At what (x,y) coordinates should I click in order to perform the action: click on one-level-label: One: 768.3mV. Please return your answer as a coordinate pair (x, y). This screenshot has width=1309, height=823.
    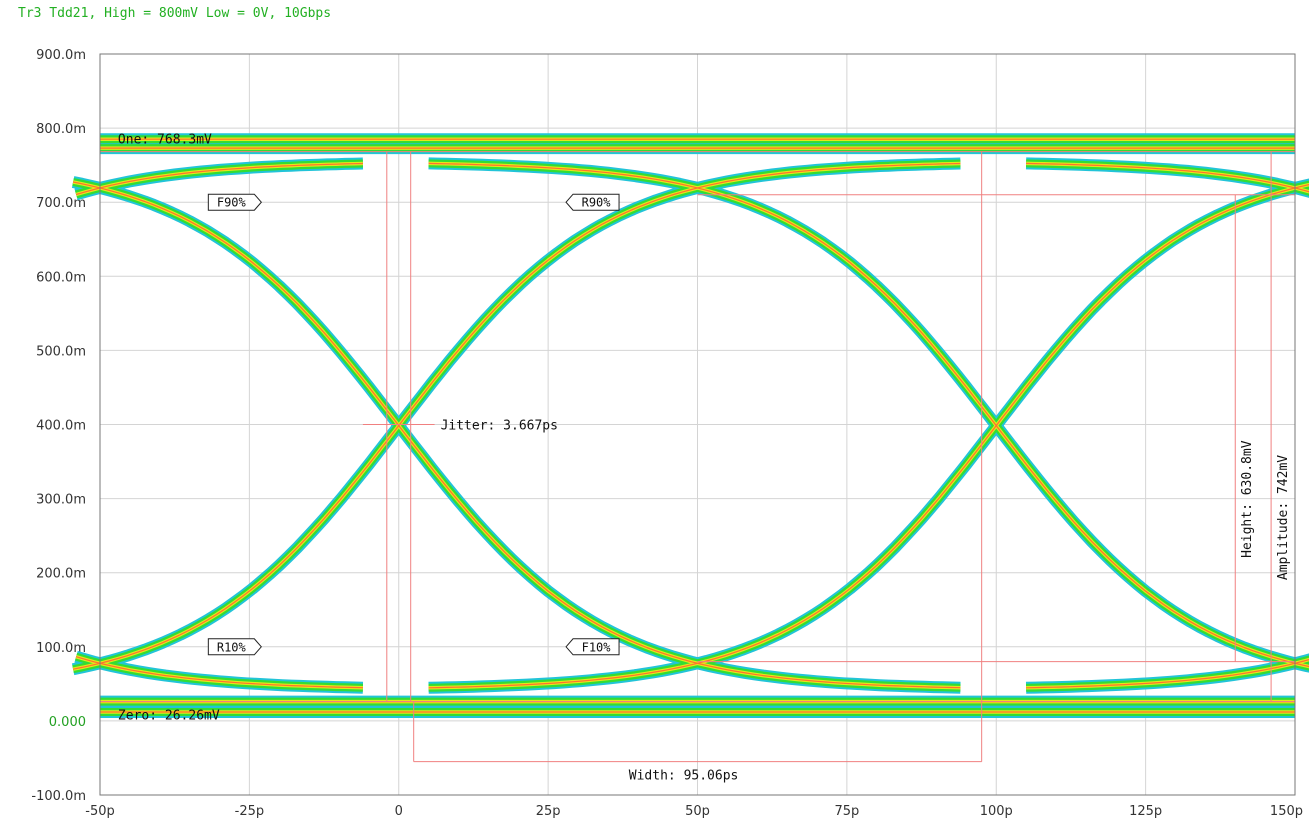
    Looking at the image, I should click on (165, 140).